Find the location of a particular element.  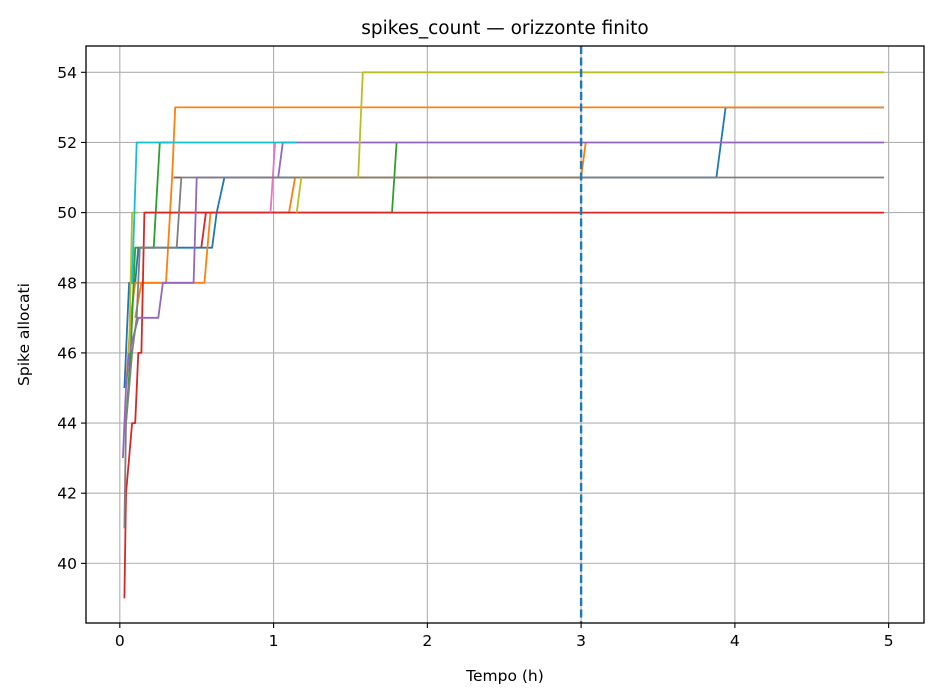

x-axis-ticks: 0 1 2 3 4 5 is located at coordinates (504, 636).